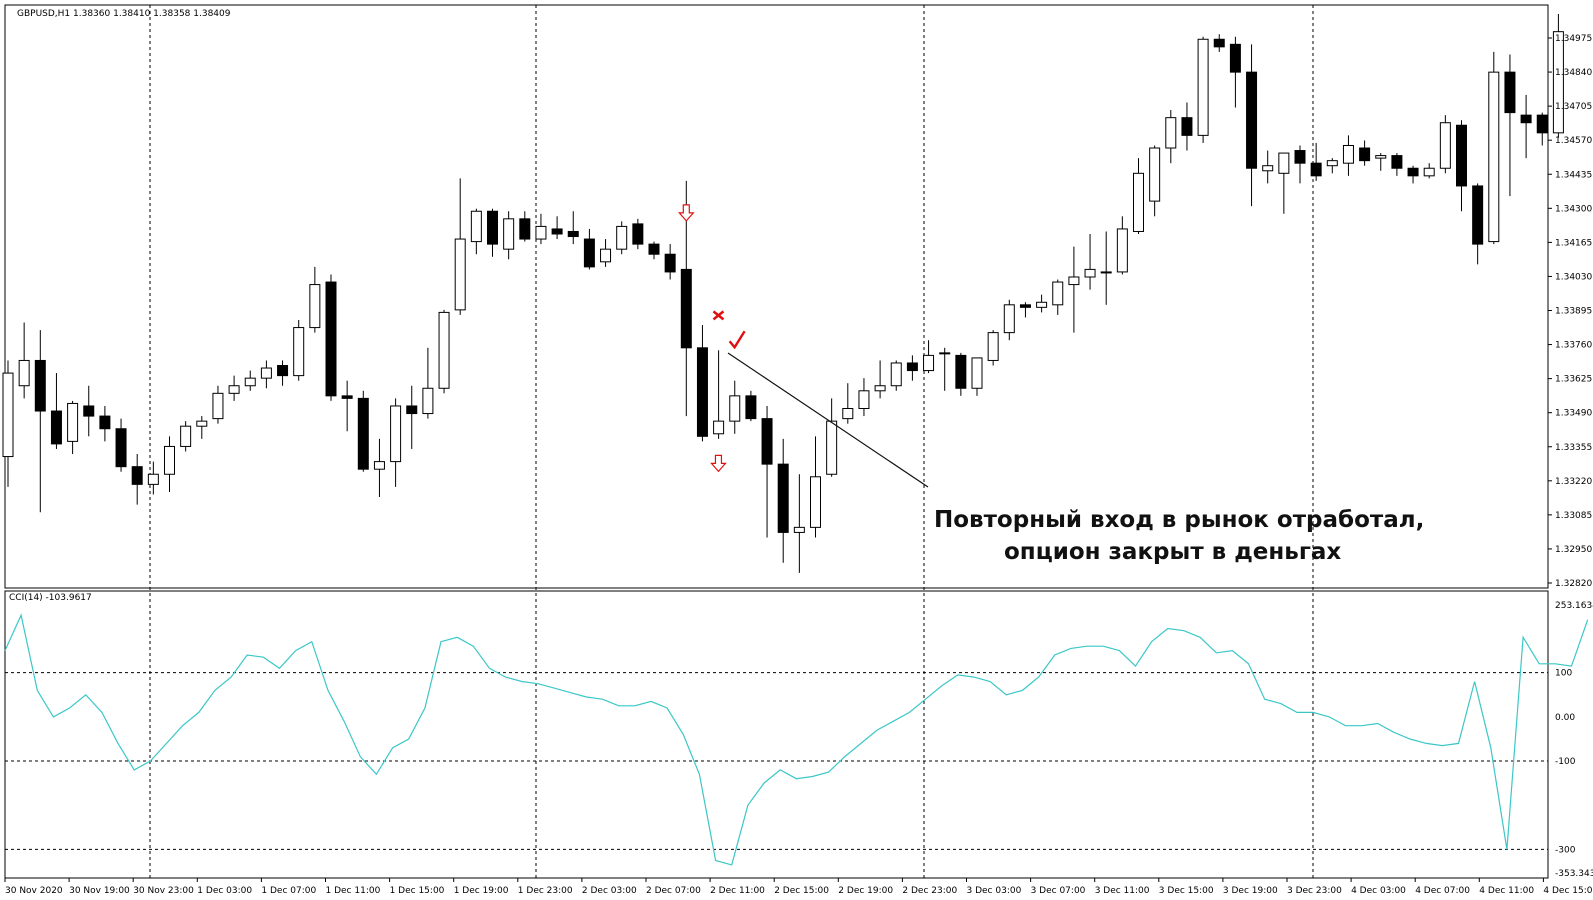 The height and width of the screenshot is (900, 1593). What do you see at coordinates (1573, 312) in the screenshot?
I see `price-tick-label: 1.33895` at bounding box center [1573, 312].